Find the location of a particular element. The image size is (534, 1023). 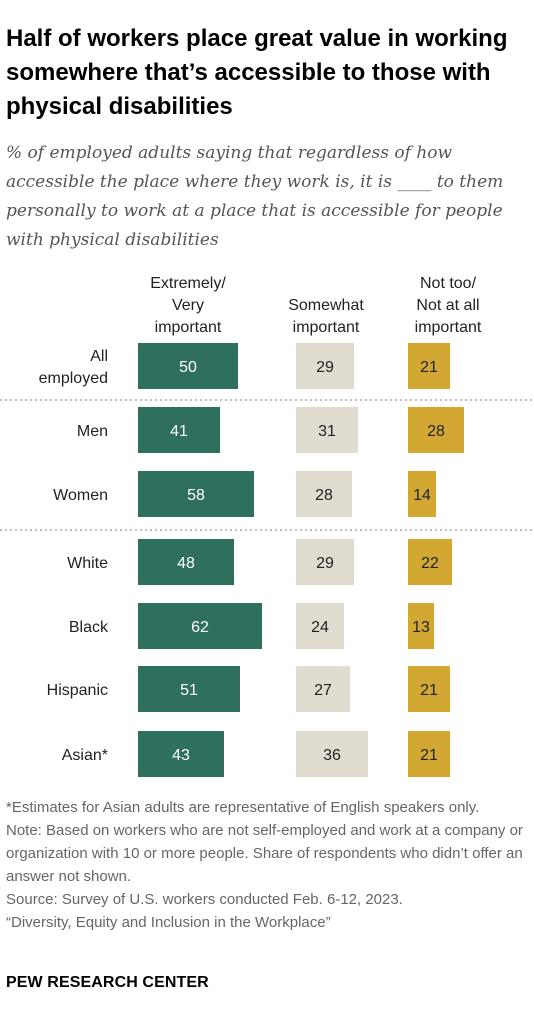

data-label: 24 is located at coordinates (320, 627).